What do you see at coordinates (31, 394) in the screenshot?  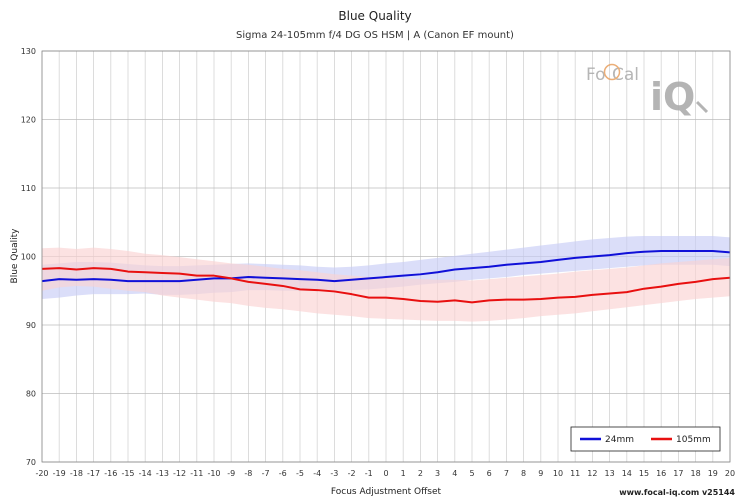 I see `y-tick-label: 80` at bounding box center [31, 394].